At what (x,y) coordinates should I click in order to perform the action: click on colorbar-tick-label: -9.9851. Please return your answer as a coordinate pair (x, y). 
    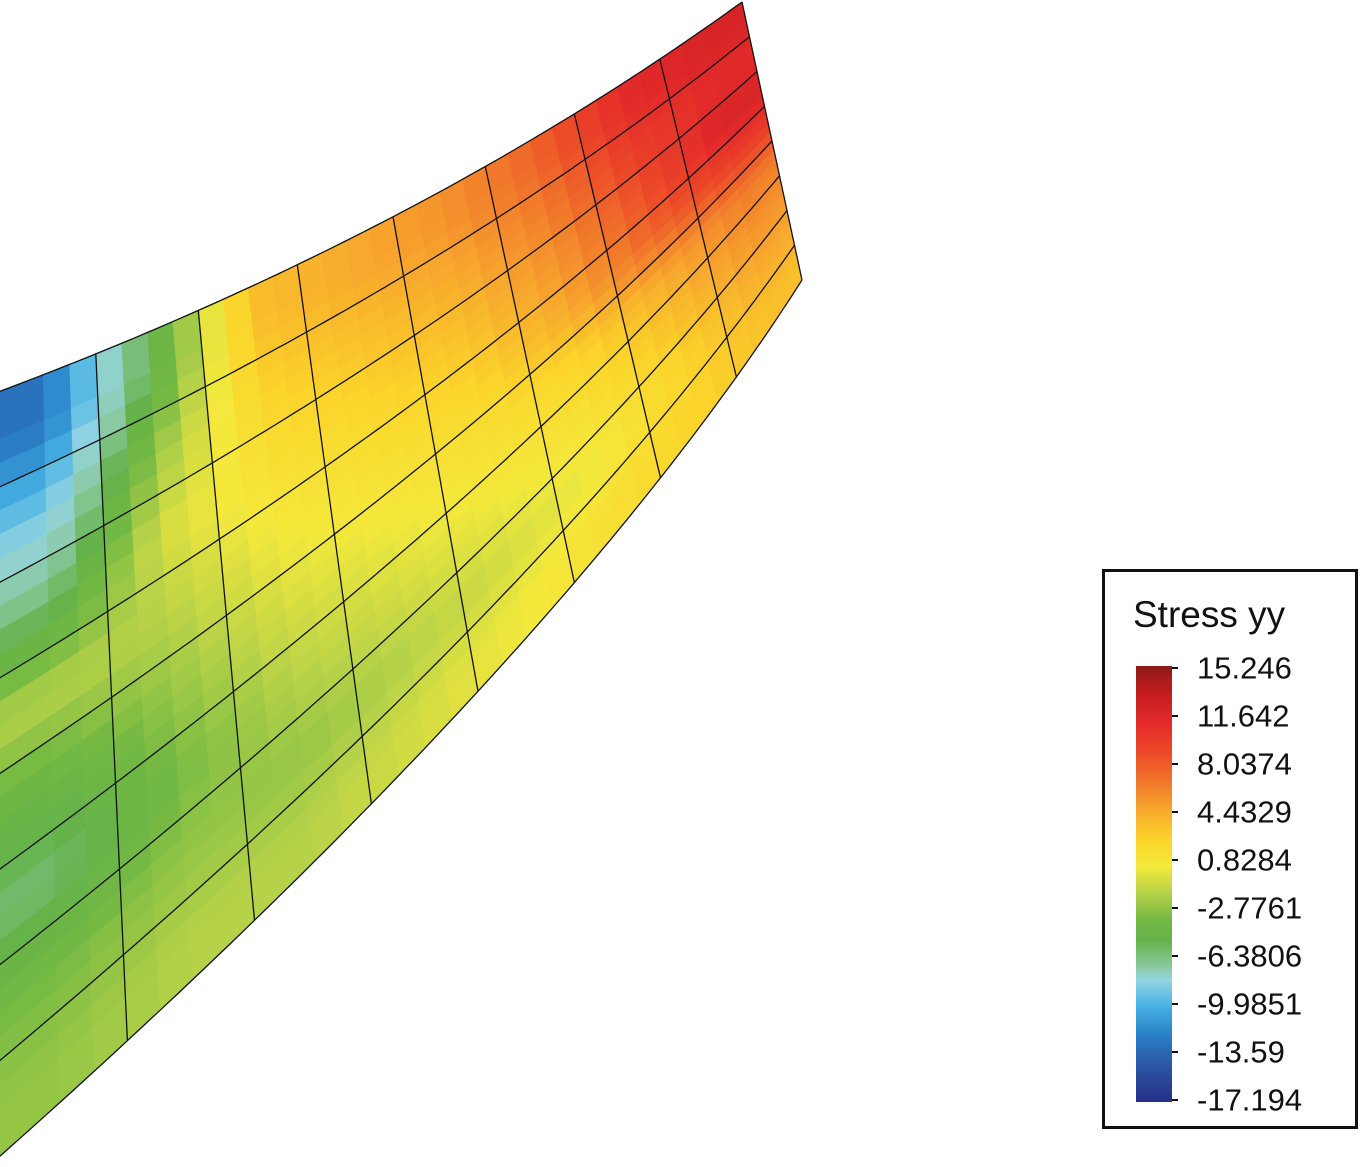
    Looking at the image, I should click on (1250, 1004).